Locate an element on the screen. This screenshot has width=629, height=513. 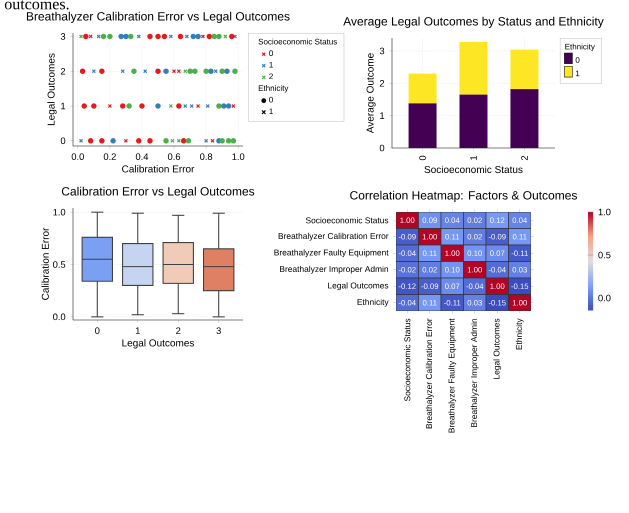
chart-title: Average Legal Outcomes by Status and Ethnicity is located at coordinates (473, 22).